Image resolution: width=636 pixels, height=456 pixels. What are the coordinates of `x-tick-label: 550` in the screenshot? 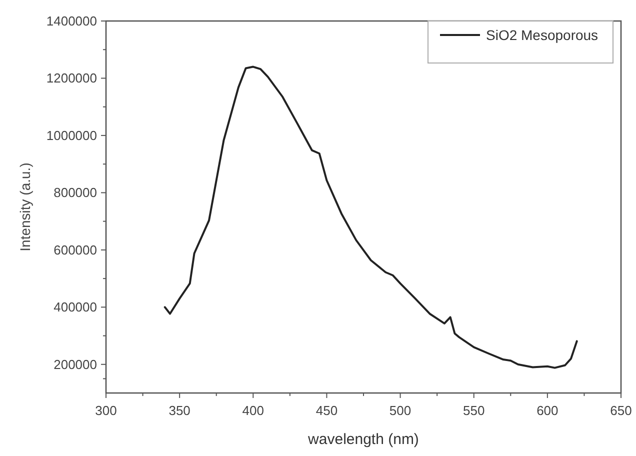 It's located at (474, 410).